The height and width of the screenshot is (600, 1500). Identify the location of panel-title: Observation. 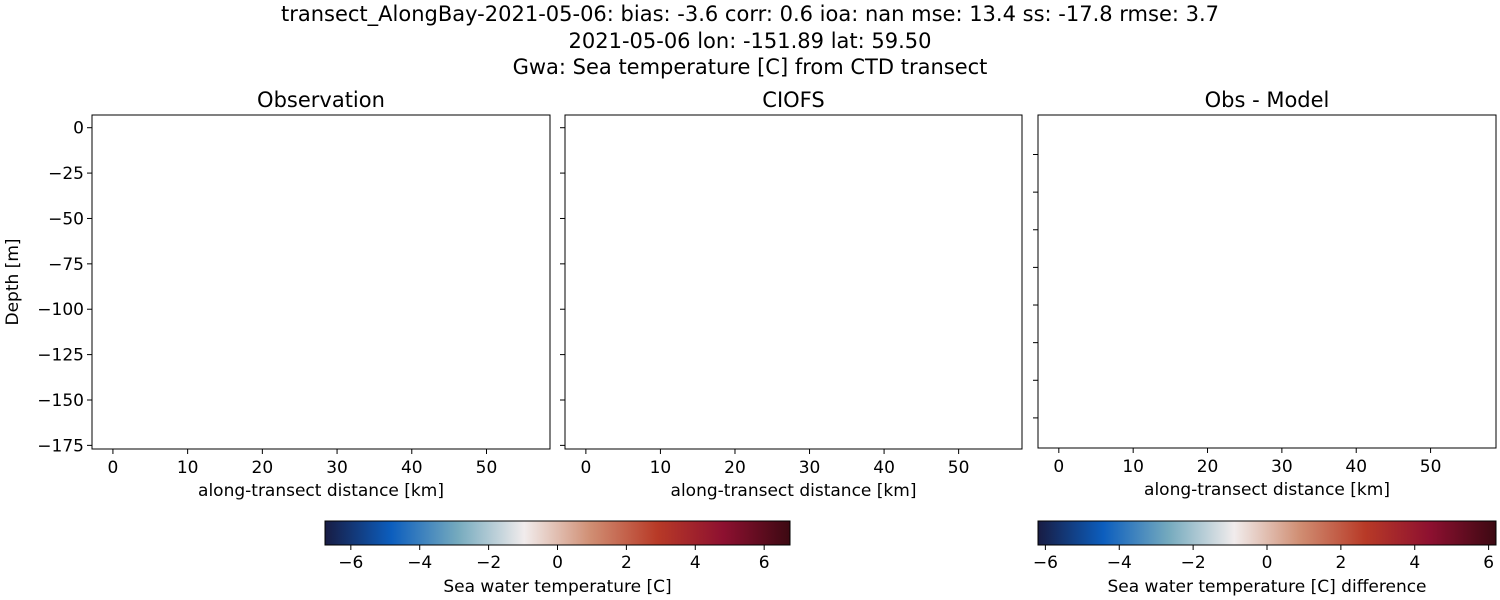
(321, 100).